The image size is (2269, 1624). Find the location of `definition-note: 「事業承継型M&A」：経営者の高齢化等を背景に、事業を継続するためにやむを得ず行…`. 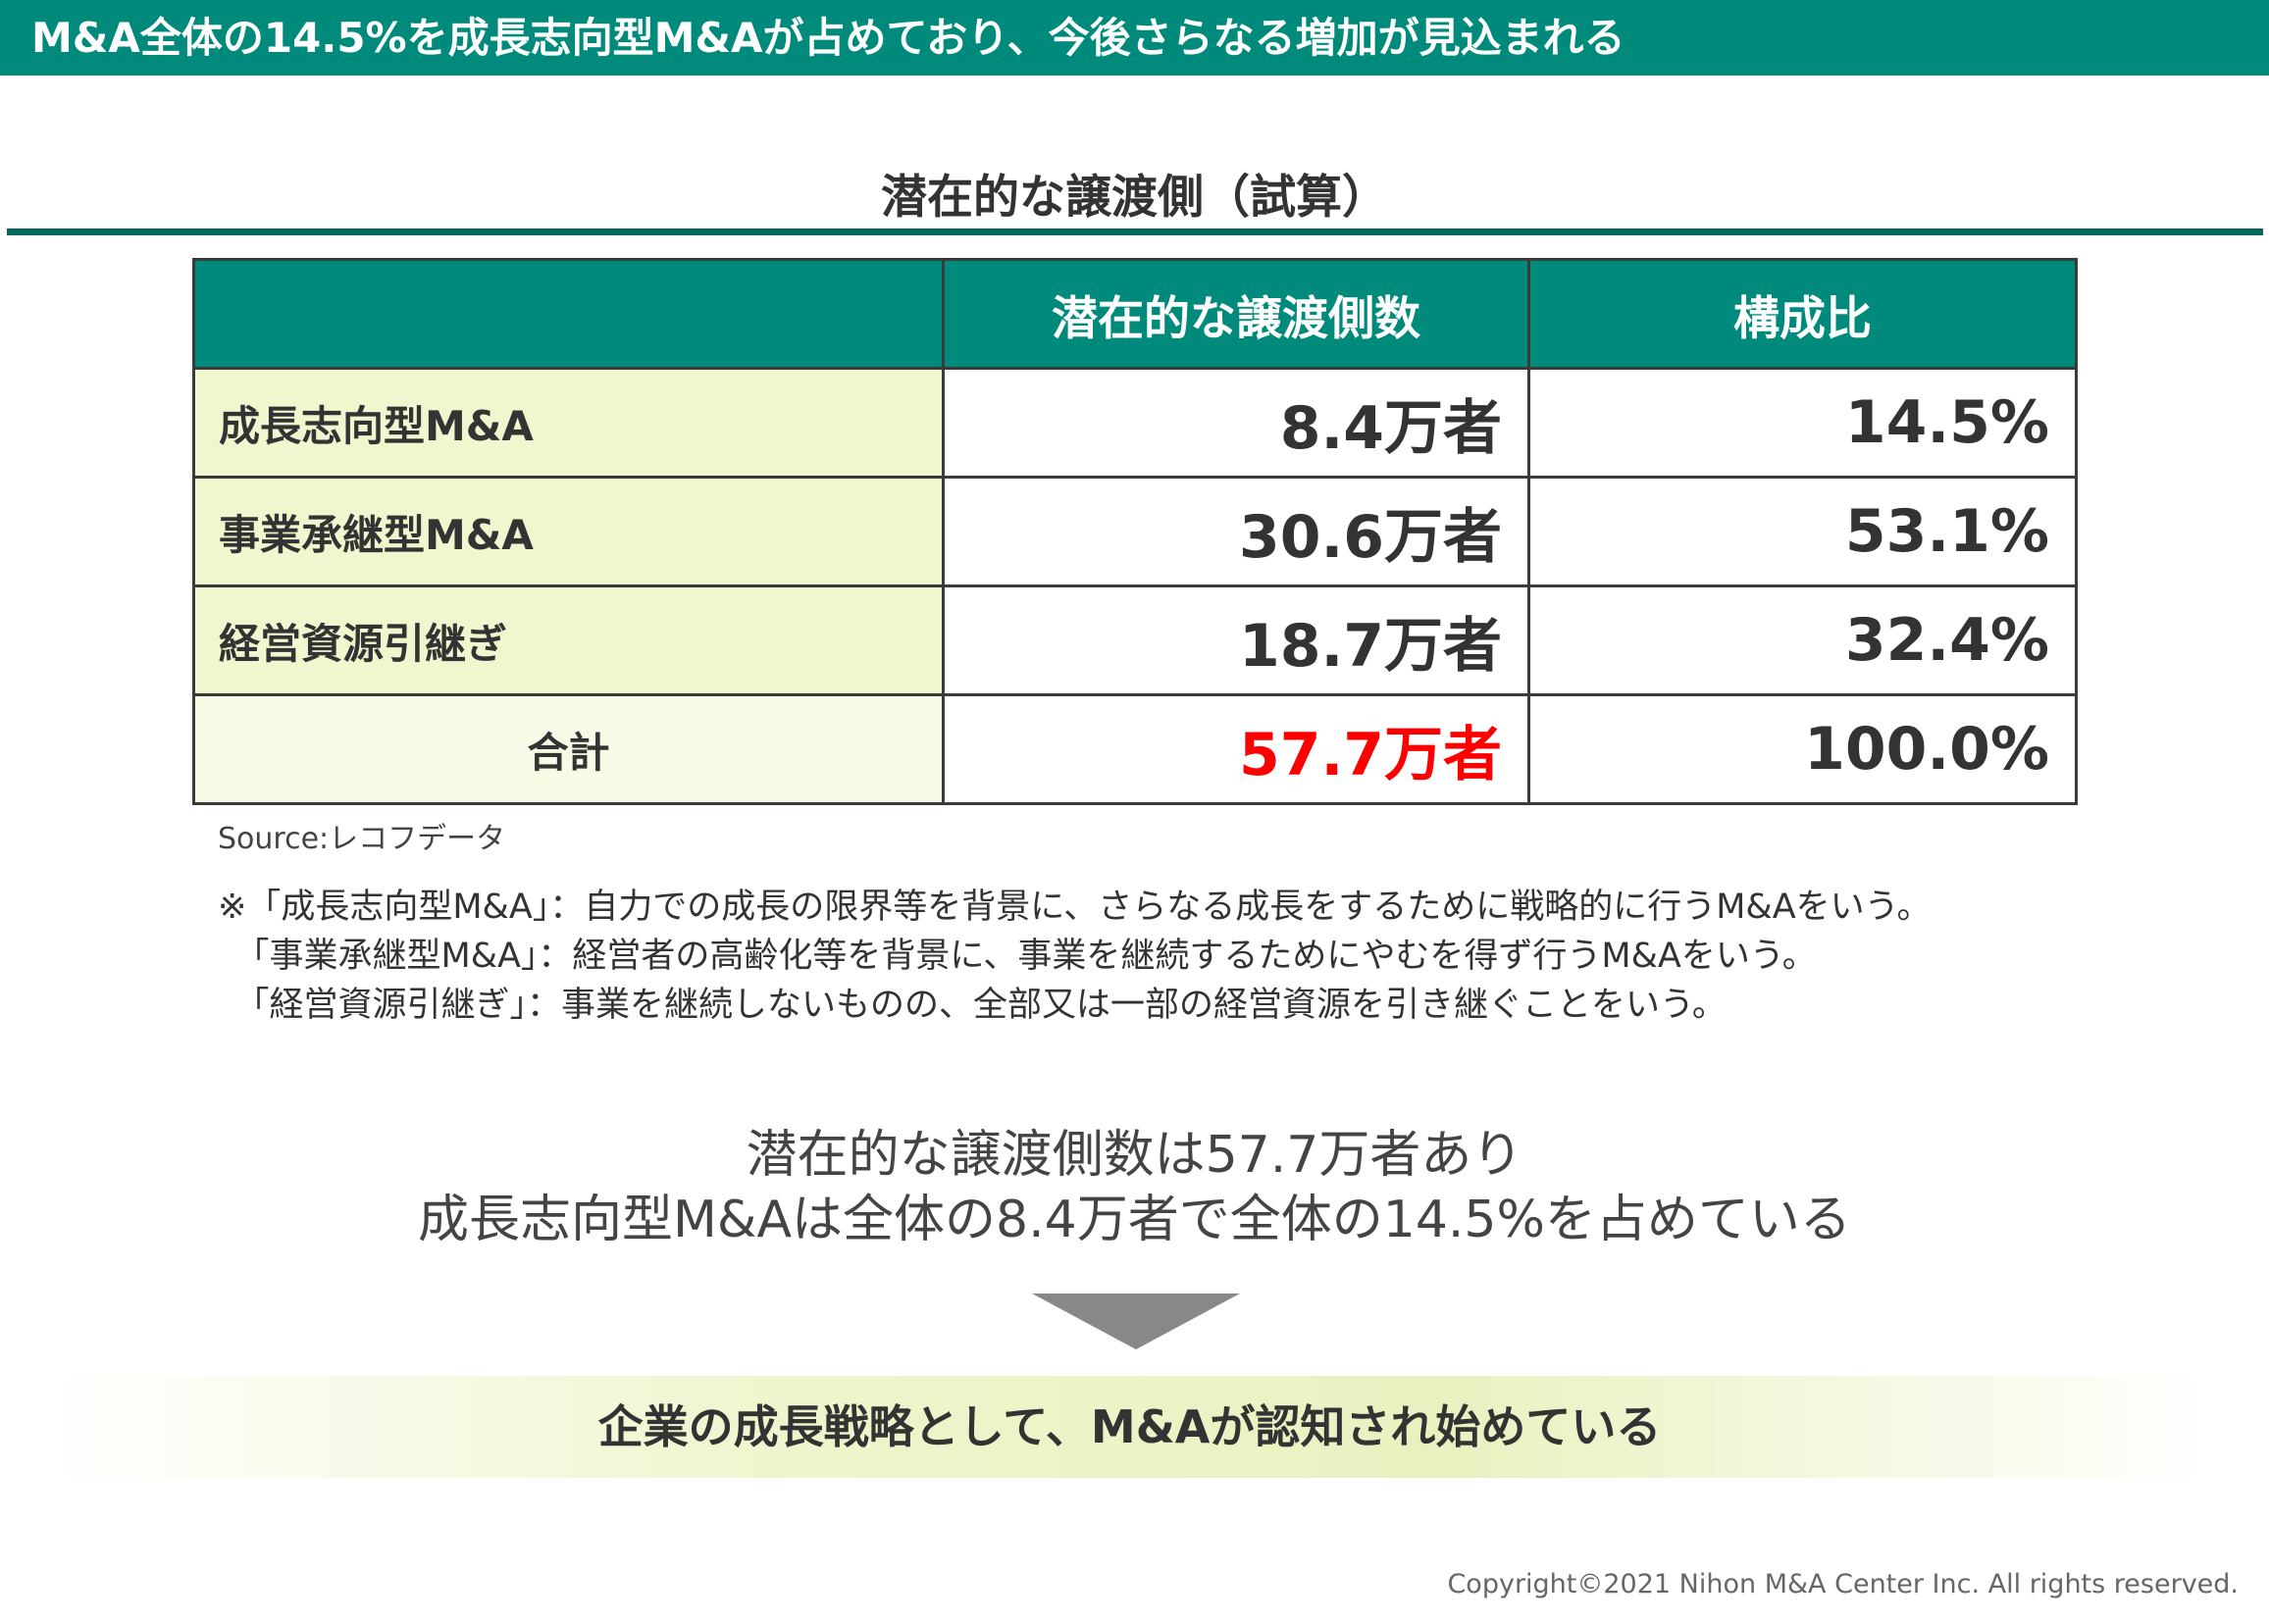

definition-note: 「事業承継型M&A」：経営者の高齢化等を背景に、事業を継続するためにやむを得ず行… is located at coordinates (1017, 956).